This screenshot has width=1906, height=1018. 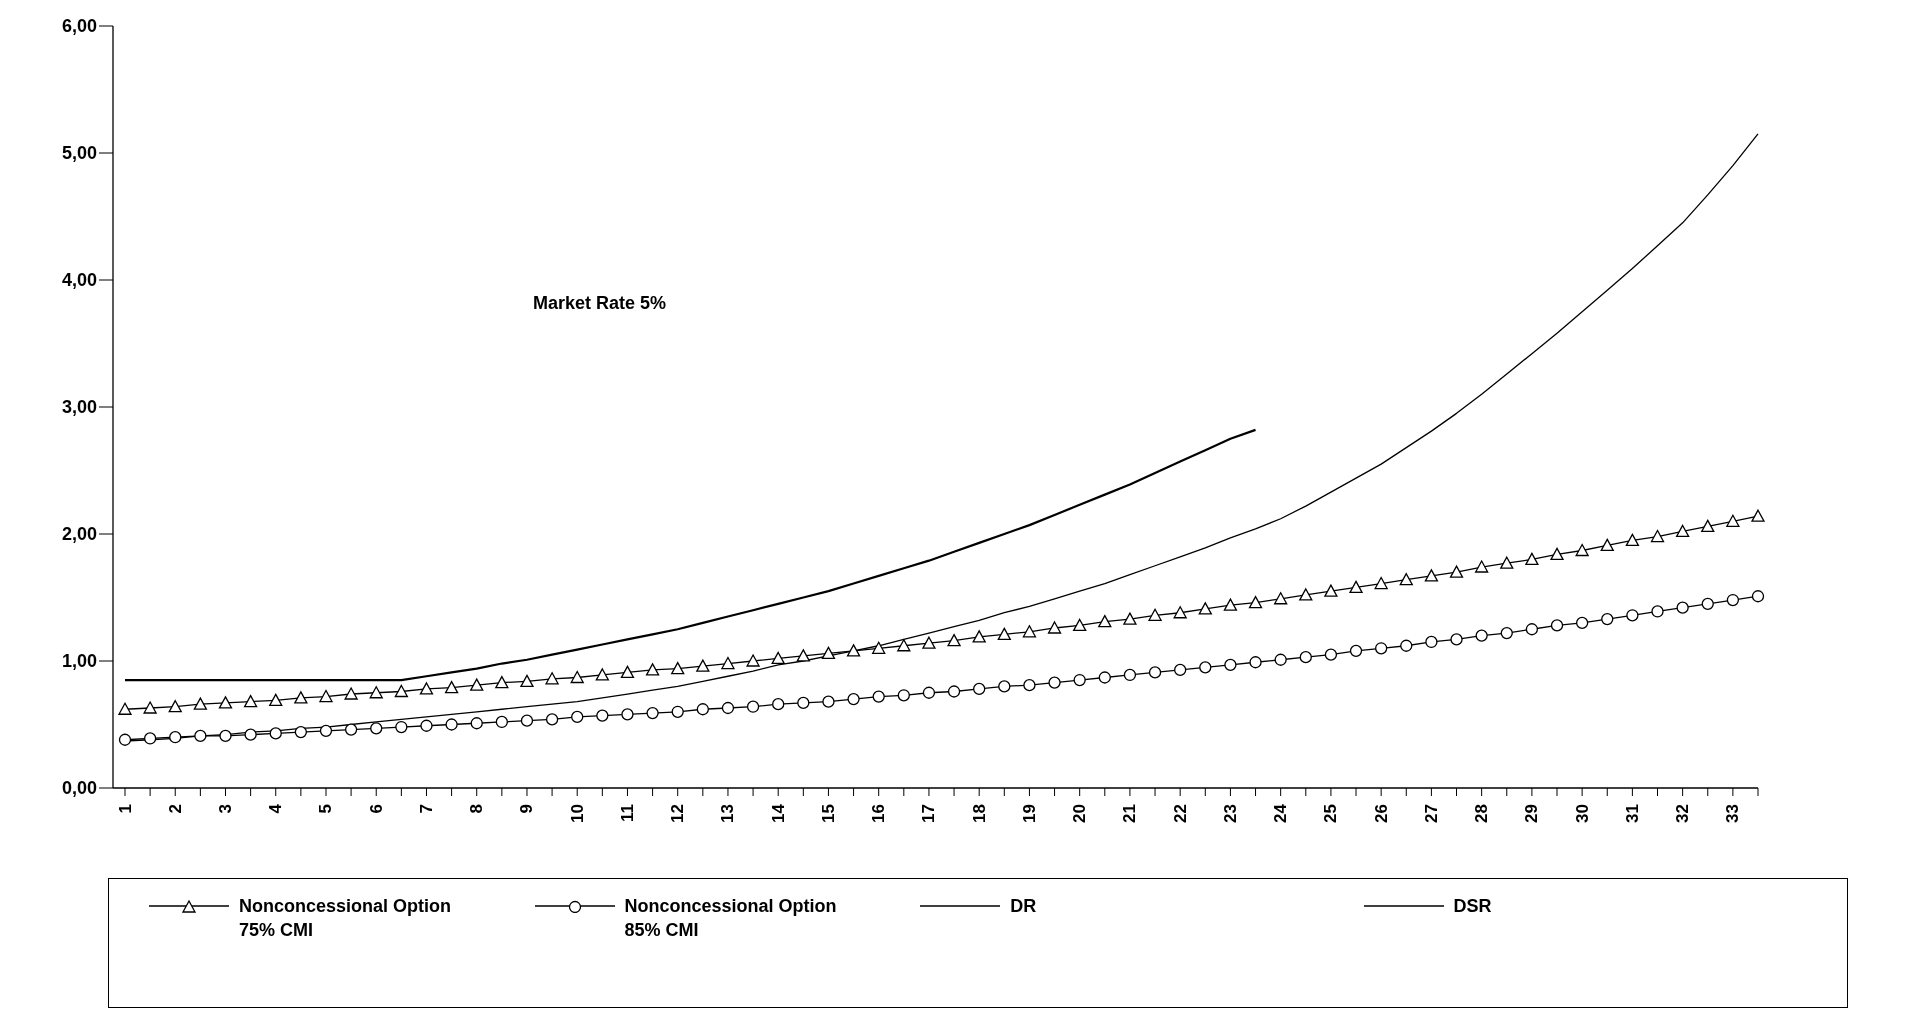 I want to click on y-tick-label: 4,00, so click(x=79, y=280).